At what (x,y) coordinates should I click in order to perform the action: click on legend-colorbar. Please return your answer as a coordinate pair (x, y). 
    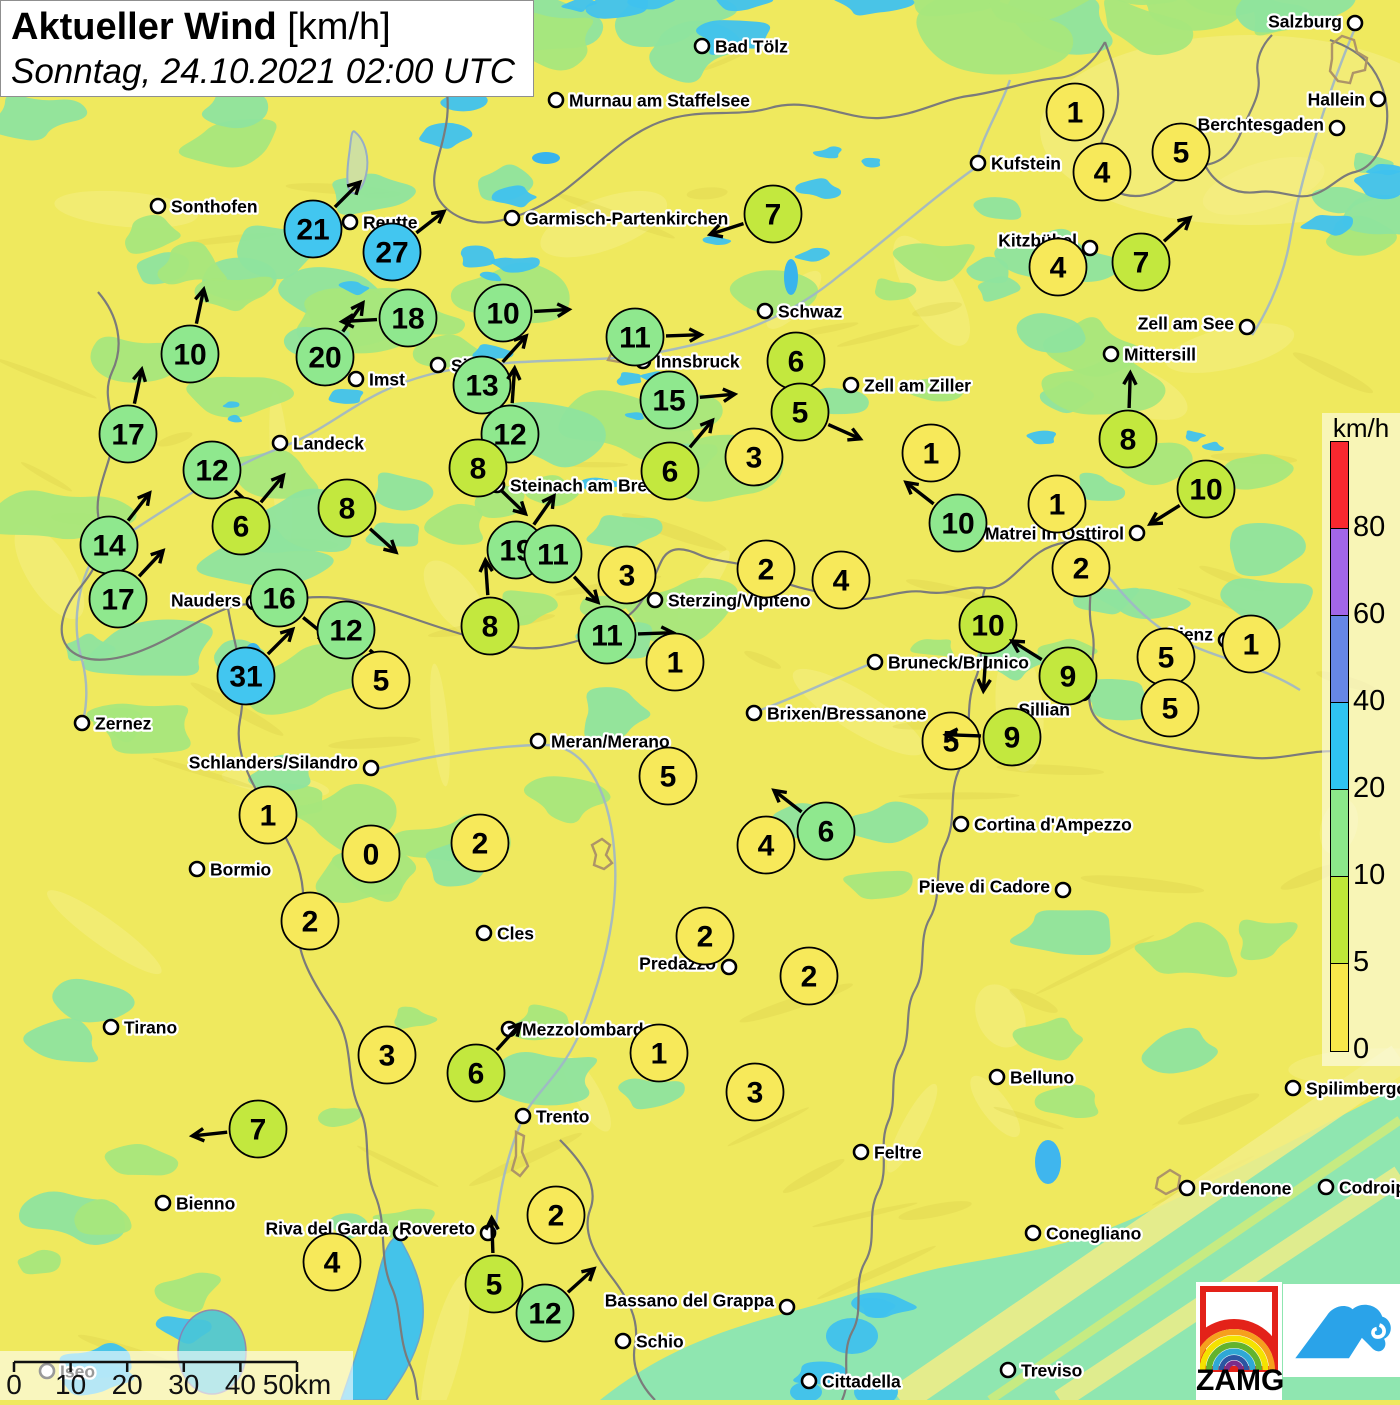
    Looking at the image, I should click on (1339, 746).